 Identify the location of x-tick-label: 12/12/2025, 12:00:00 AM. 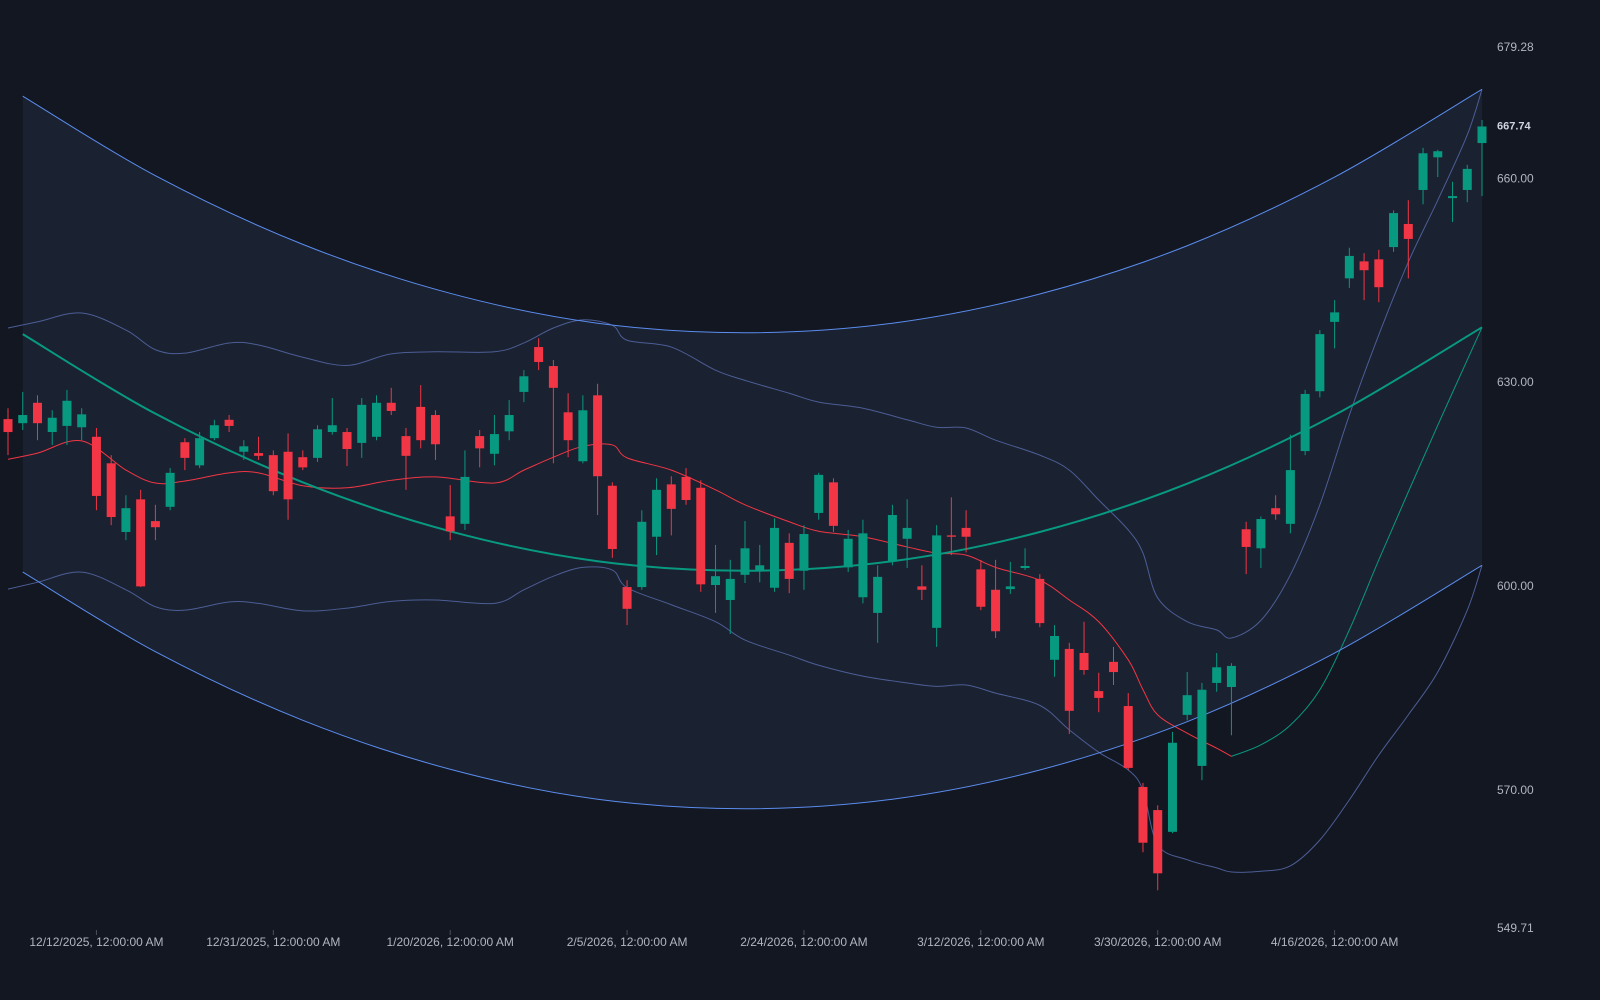
(96, 942).